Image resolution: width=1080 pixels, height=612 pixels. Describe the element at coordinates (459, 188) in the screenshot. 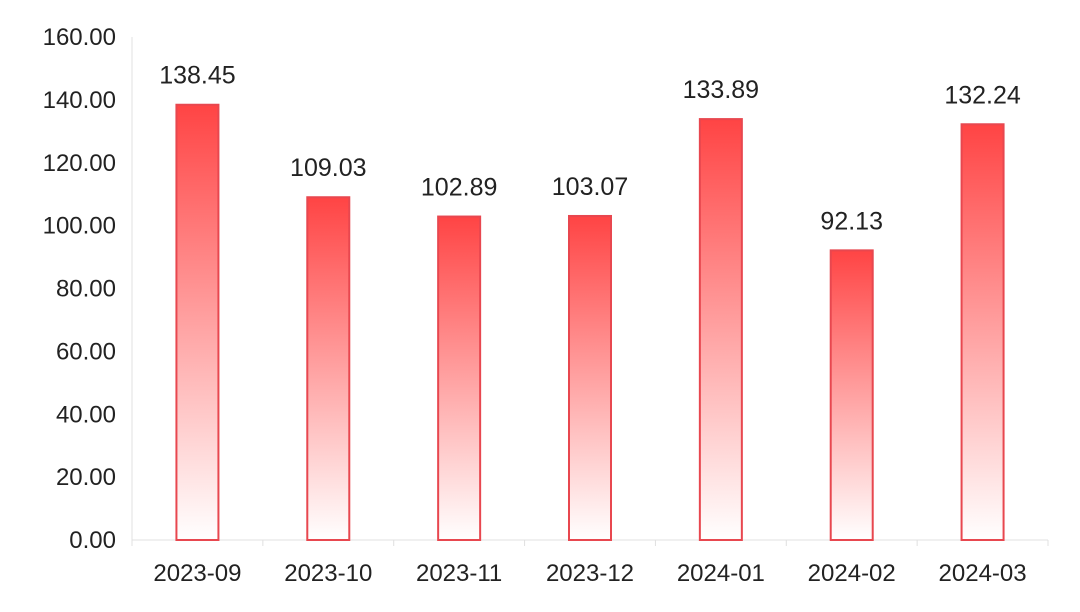

I see `bar-value-label: 102.89` at that location.